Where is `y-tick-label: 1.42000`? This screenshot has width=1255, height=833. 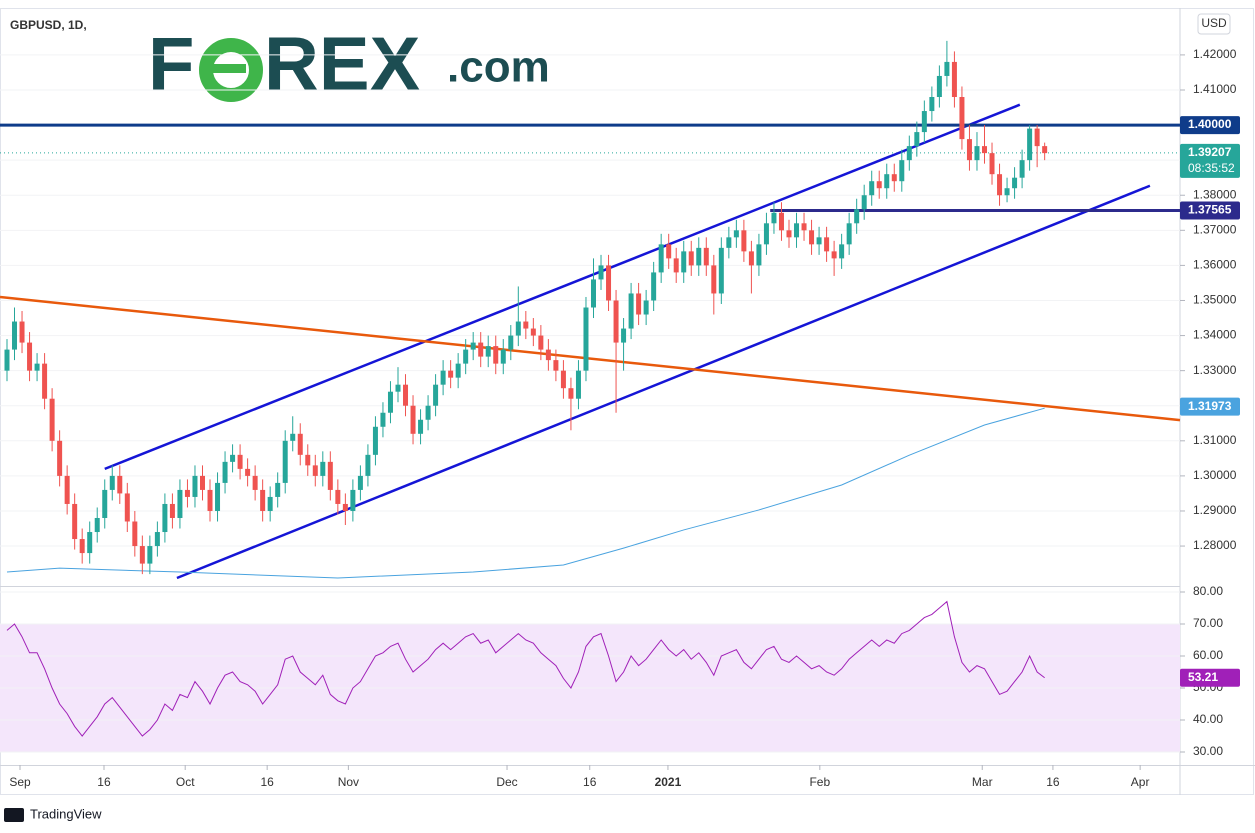
y-tick-label: 1.42000 is located at coordinates (1215, 54).